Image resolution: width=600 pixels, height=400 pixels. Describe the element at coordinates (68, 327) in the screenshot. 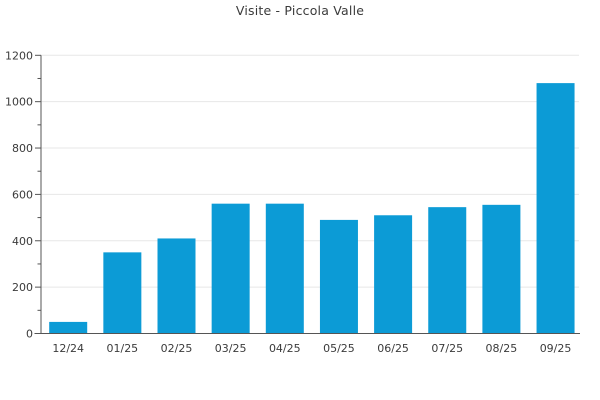

I see `bar-12/24` at that location.